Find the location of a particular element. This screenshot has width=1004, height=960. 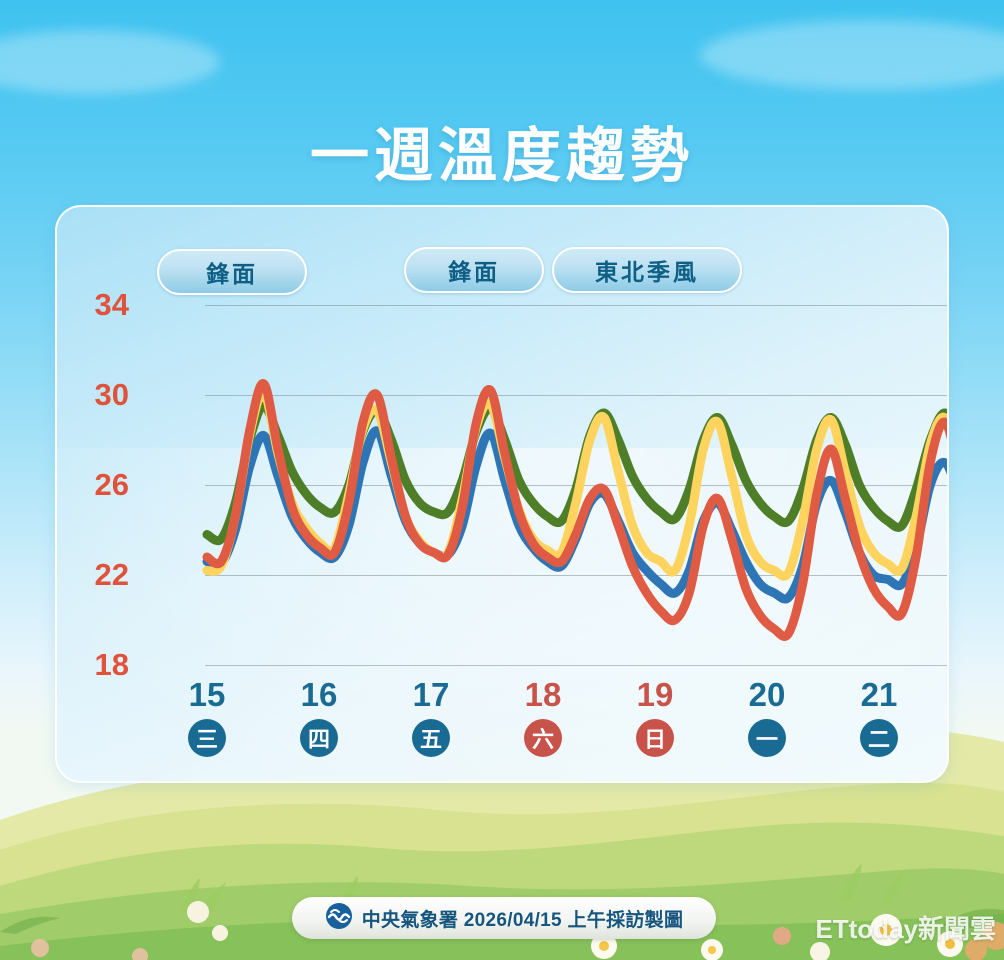

date-column-15: 15 三 is located at coordinates (207, 717).